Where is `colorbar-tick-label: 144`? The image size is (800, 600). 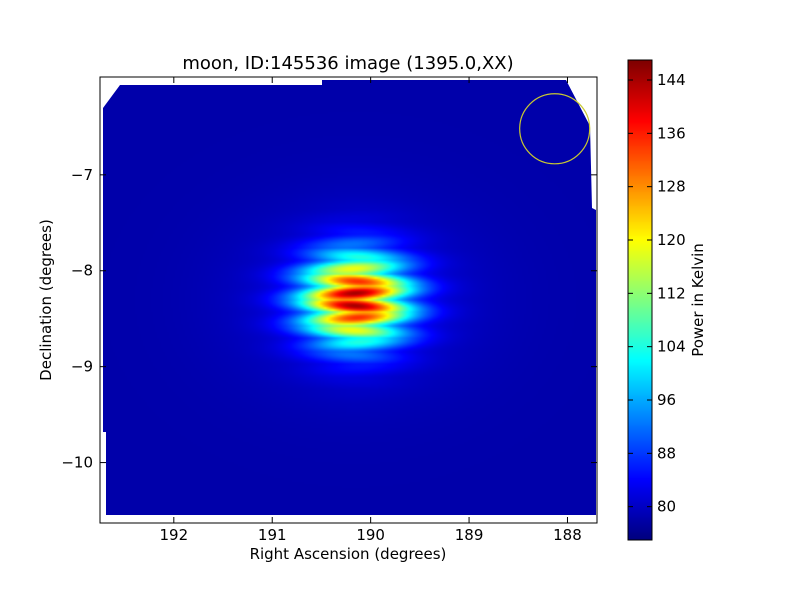
colorbar-tick-label: 144 is located at coordinates (671, 80).